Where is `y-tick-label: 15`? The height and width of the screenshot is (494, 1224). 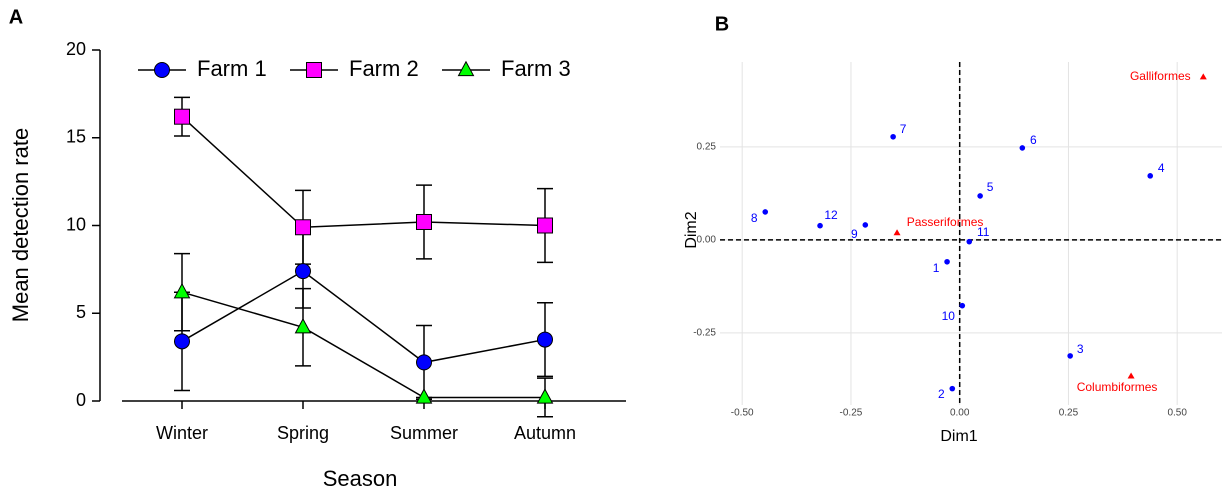
y-tick-label: 15 is located at coordinates (76, 137).